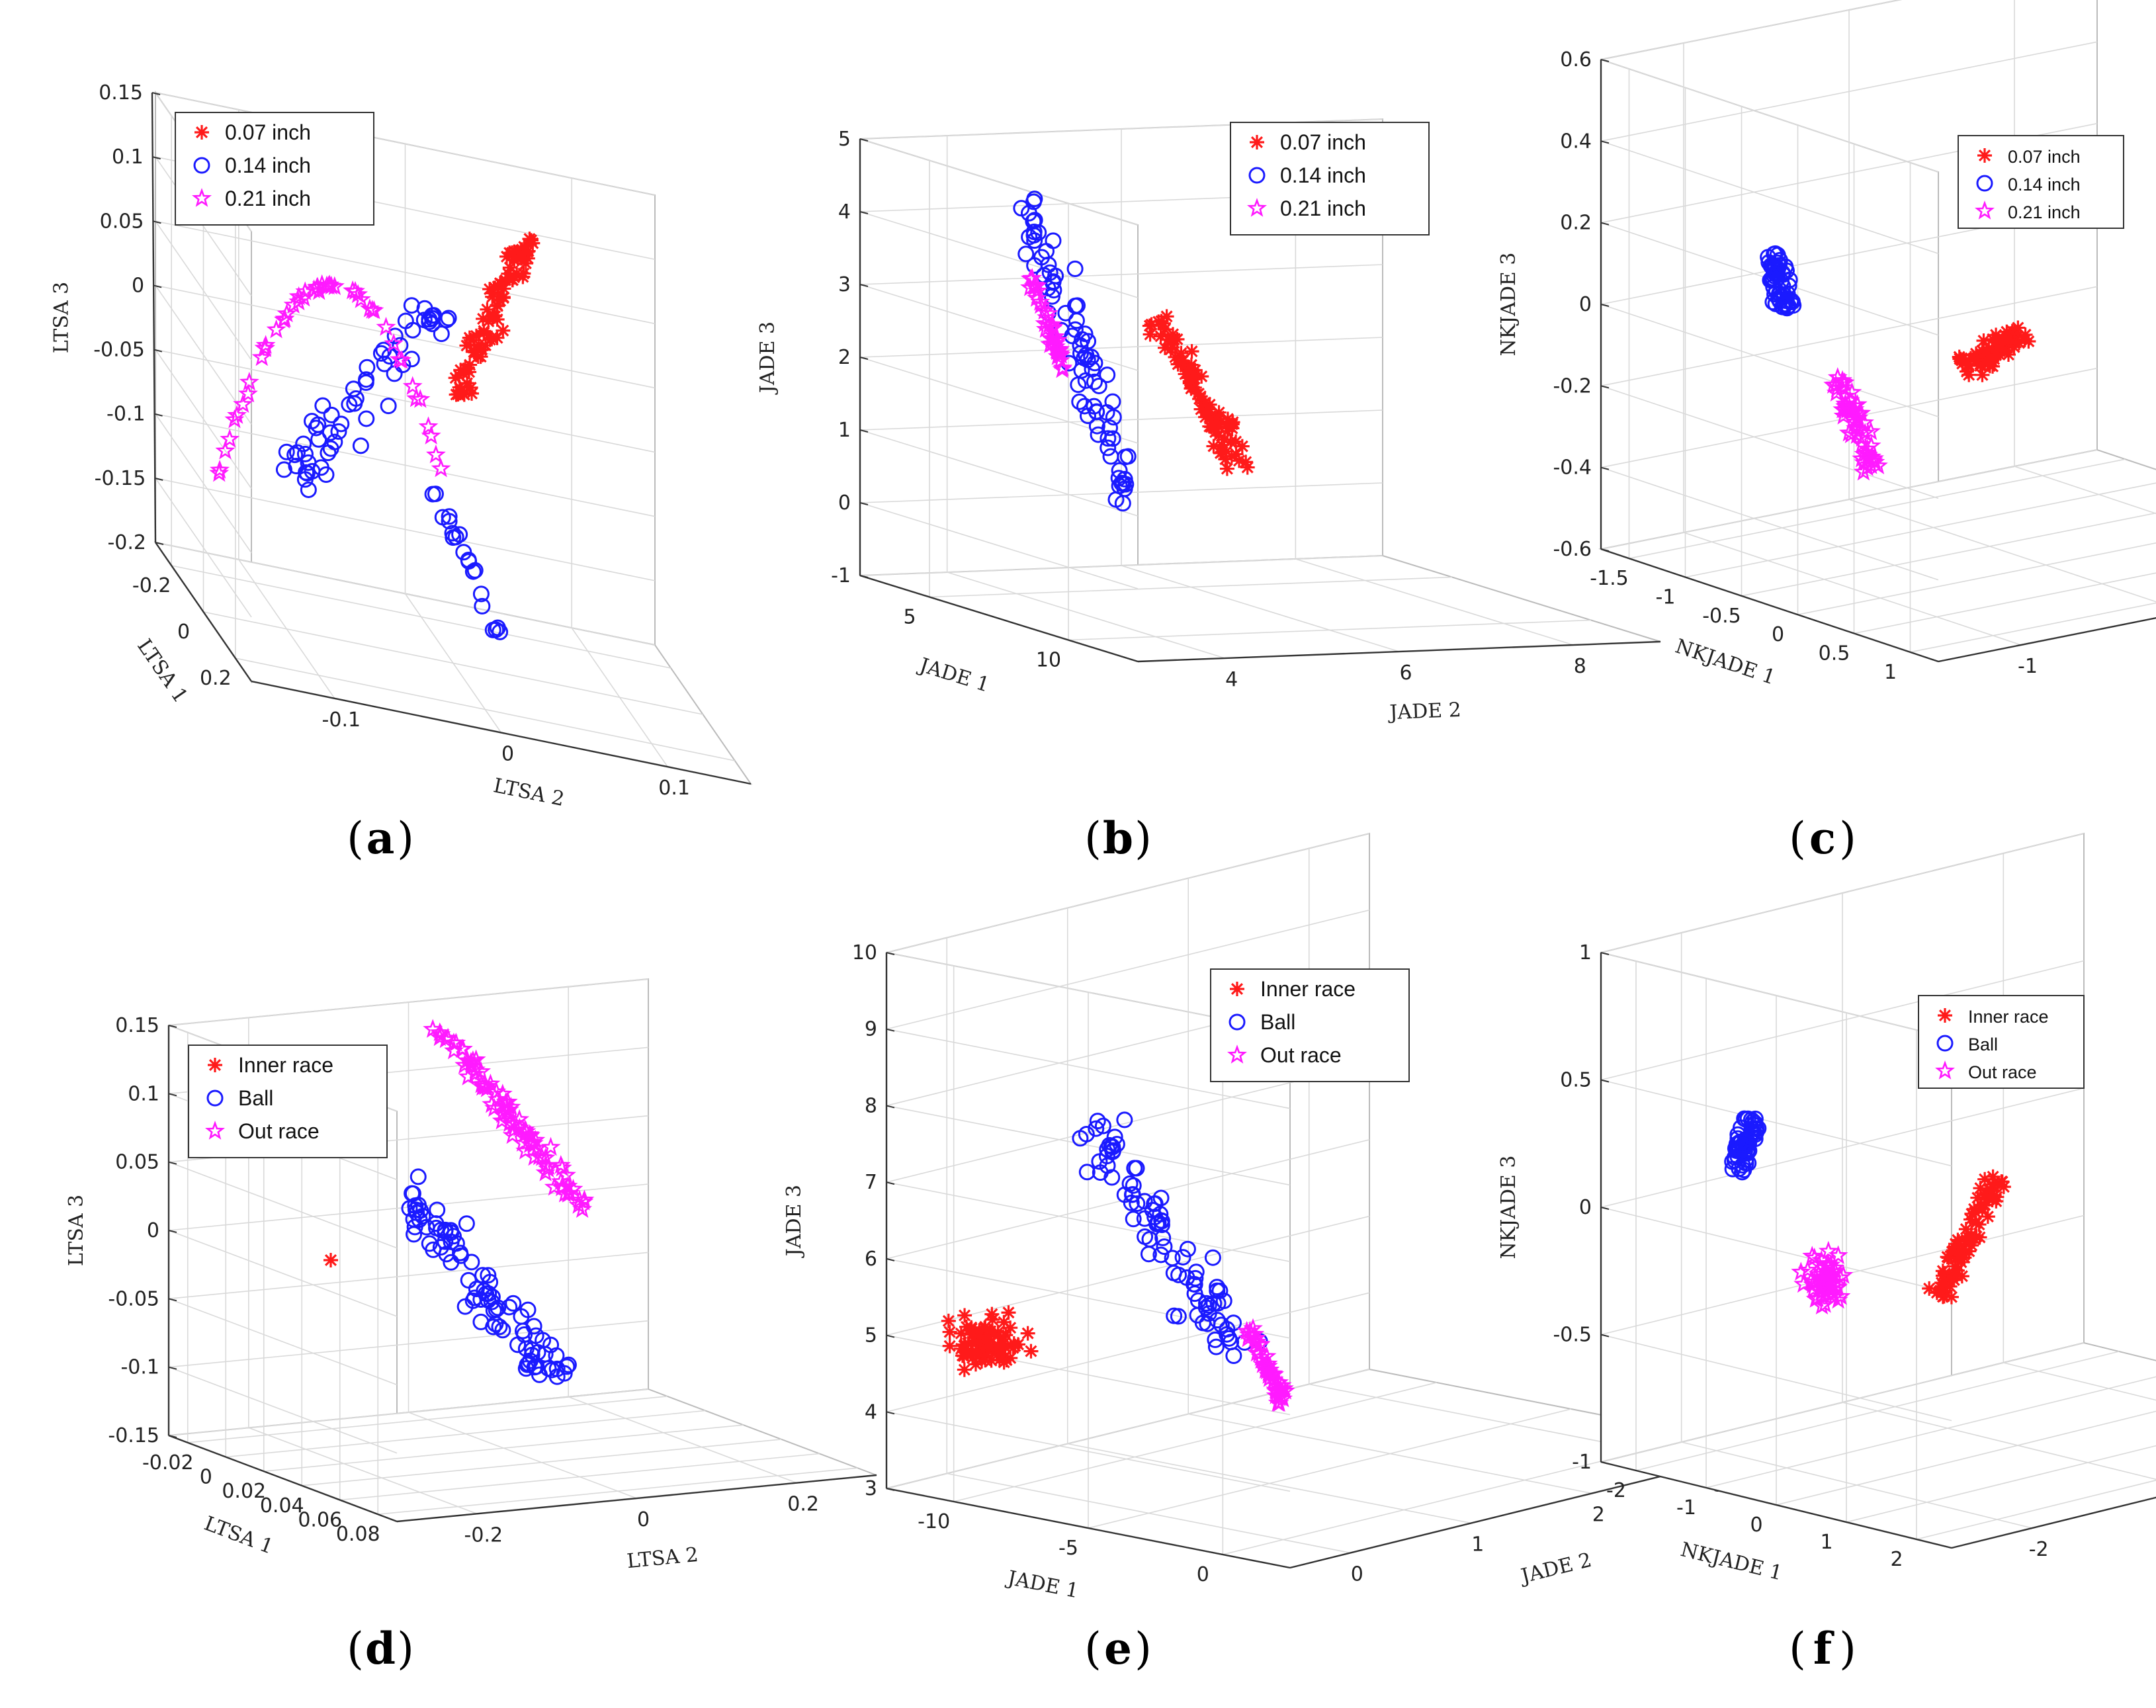 The image size is (2156, 1708). Describe the element at coordinates (1616, 1490) in the screenshot. I see `x-tick-label: -2` at that location.